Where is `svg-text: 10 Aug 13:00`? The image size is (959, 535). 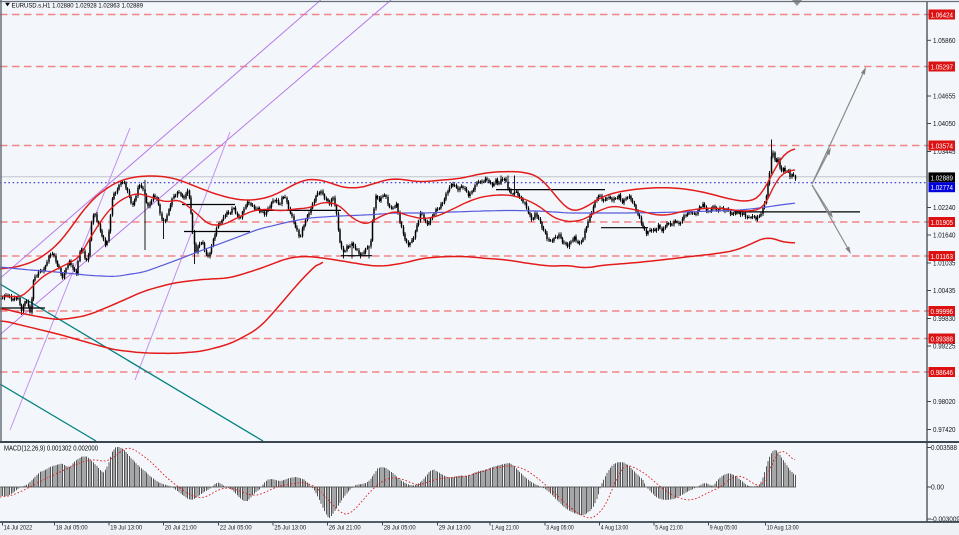
svg-text: 10 Aug 13:00 is located at coordinates (783, 528).